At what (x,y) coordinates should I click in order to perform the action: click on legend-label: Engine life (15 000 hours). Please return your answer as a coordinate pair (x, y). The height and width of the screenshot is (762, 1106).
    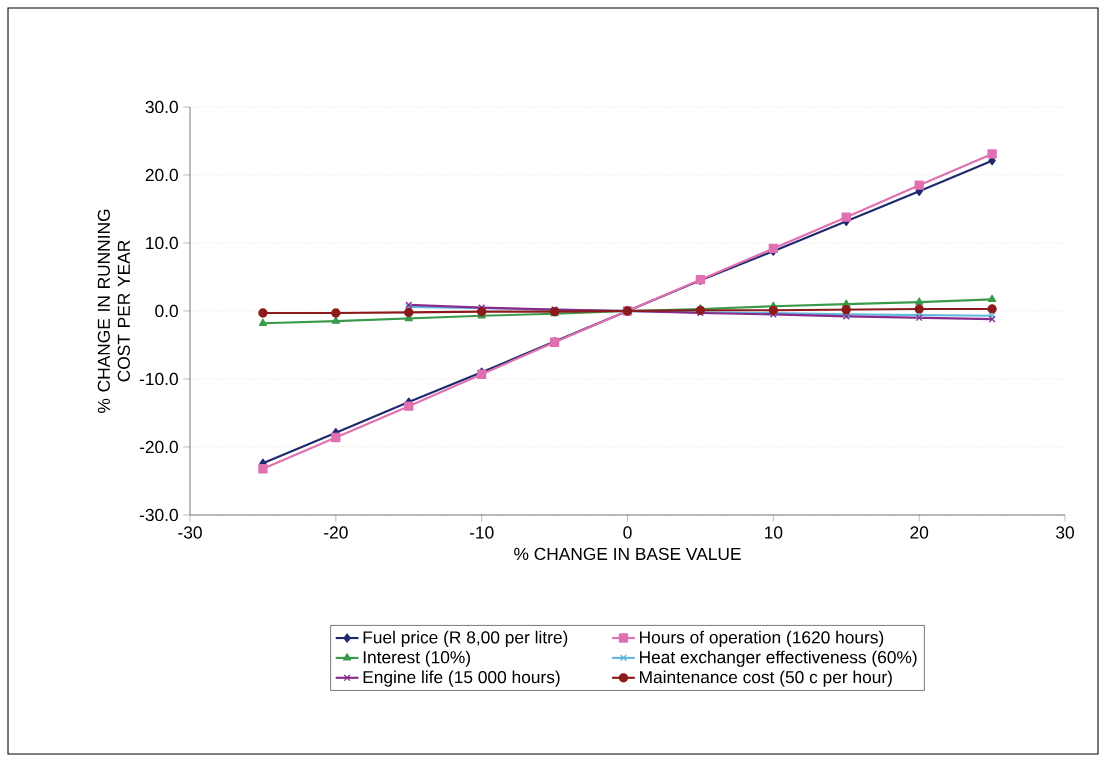
    Looking at the image, I should click on (461, 678).